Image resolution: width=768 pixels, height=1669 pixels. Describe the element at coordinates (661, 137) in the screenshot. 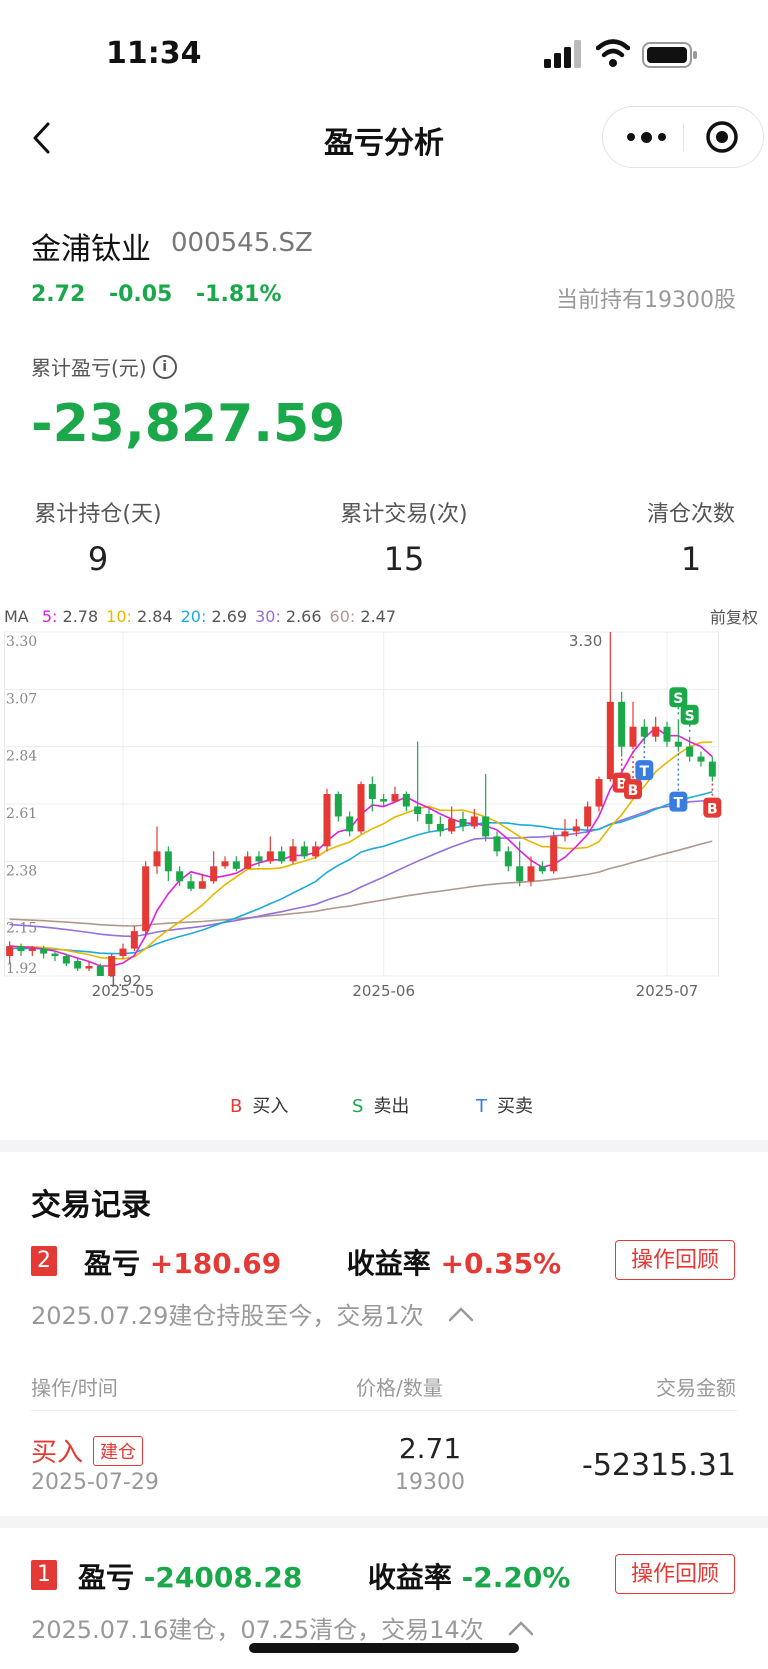

I see `more-dot-icon` at that location.